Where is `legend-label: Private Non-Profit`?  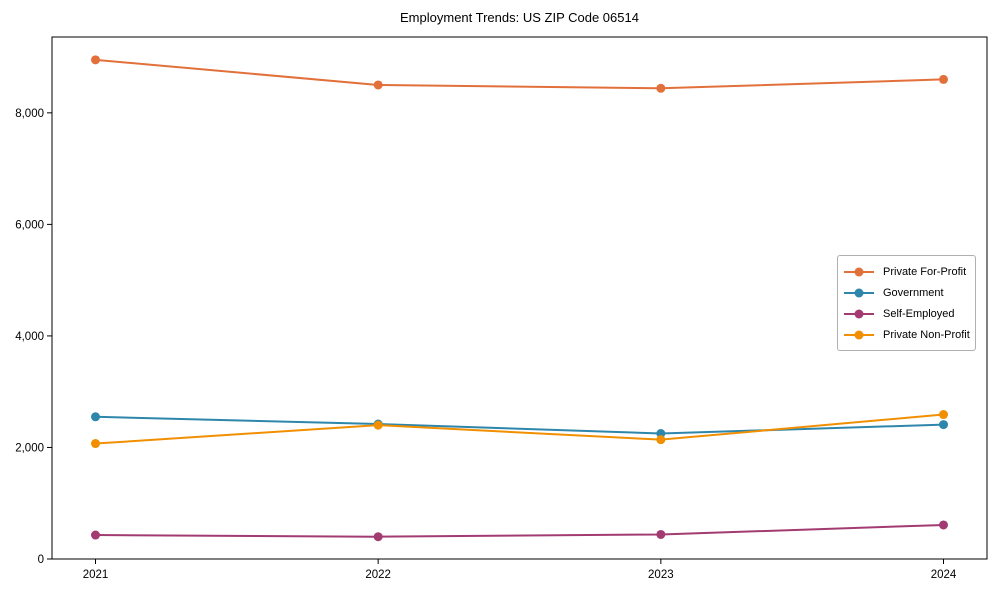 legend-label: Private Non-Profit is located at coordinates (926, 334).